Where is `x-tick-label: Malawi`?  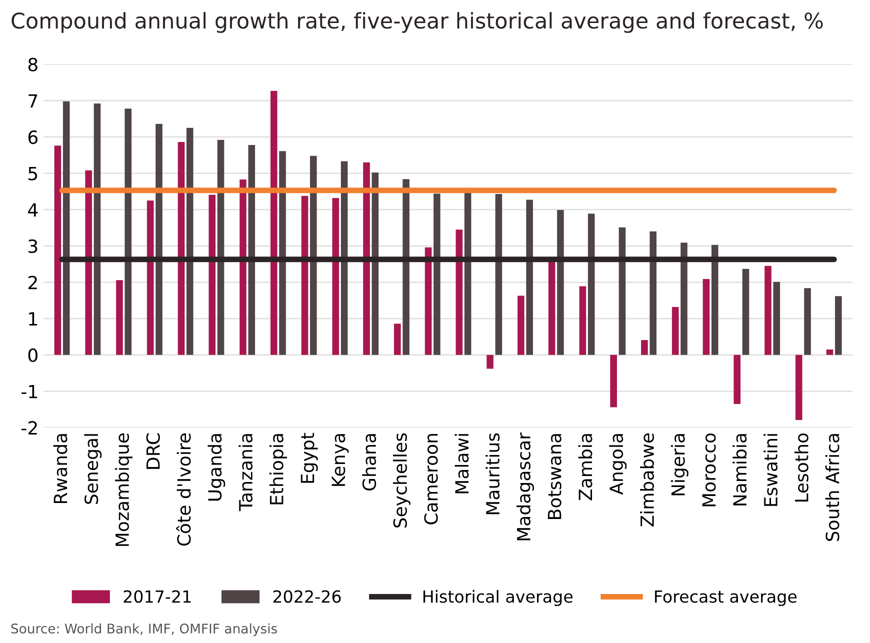 x-tick-label: Malawi is located at coordinates (461, 464).